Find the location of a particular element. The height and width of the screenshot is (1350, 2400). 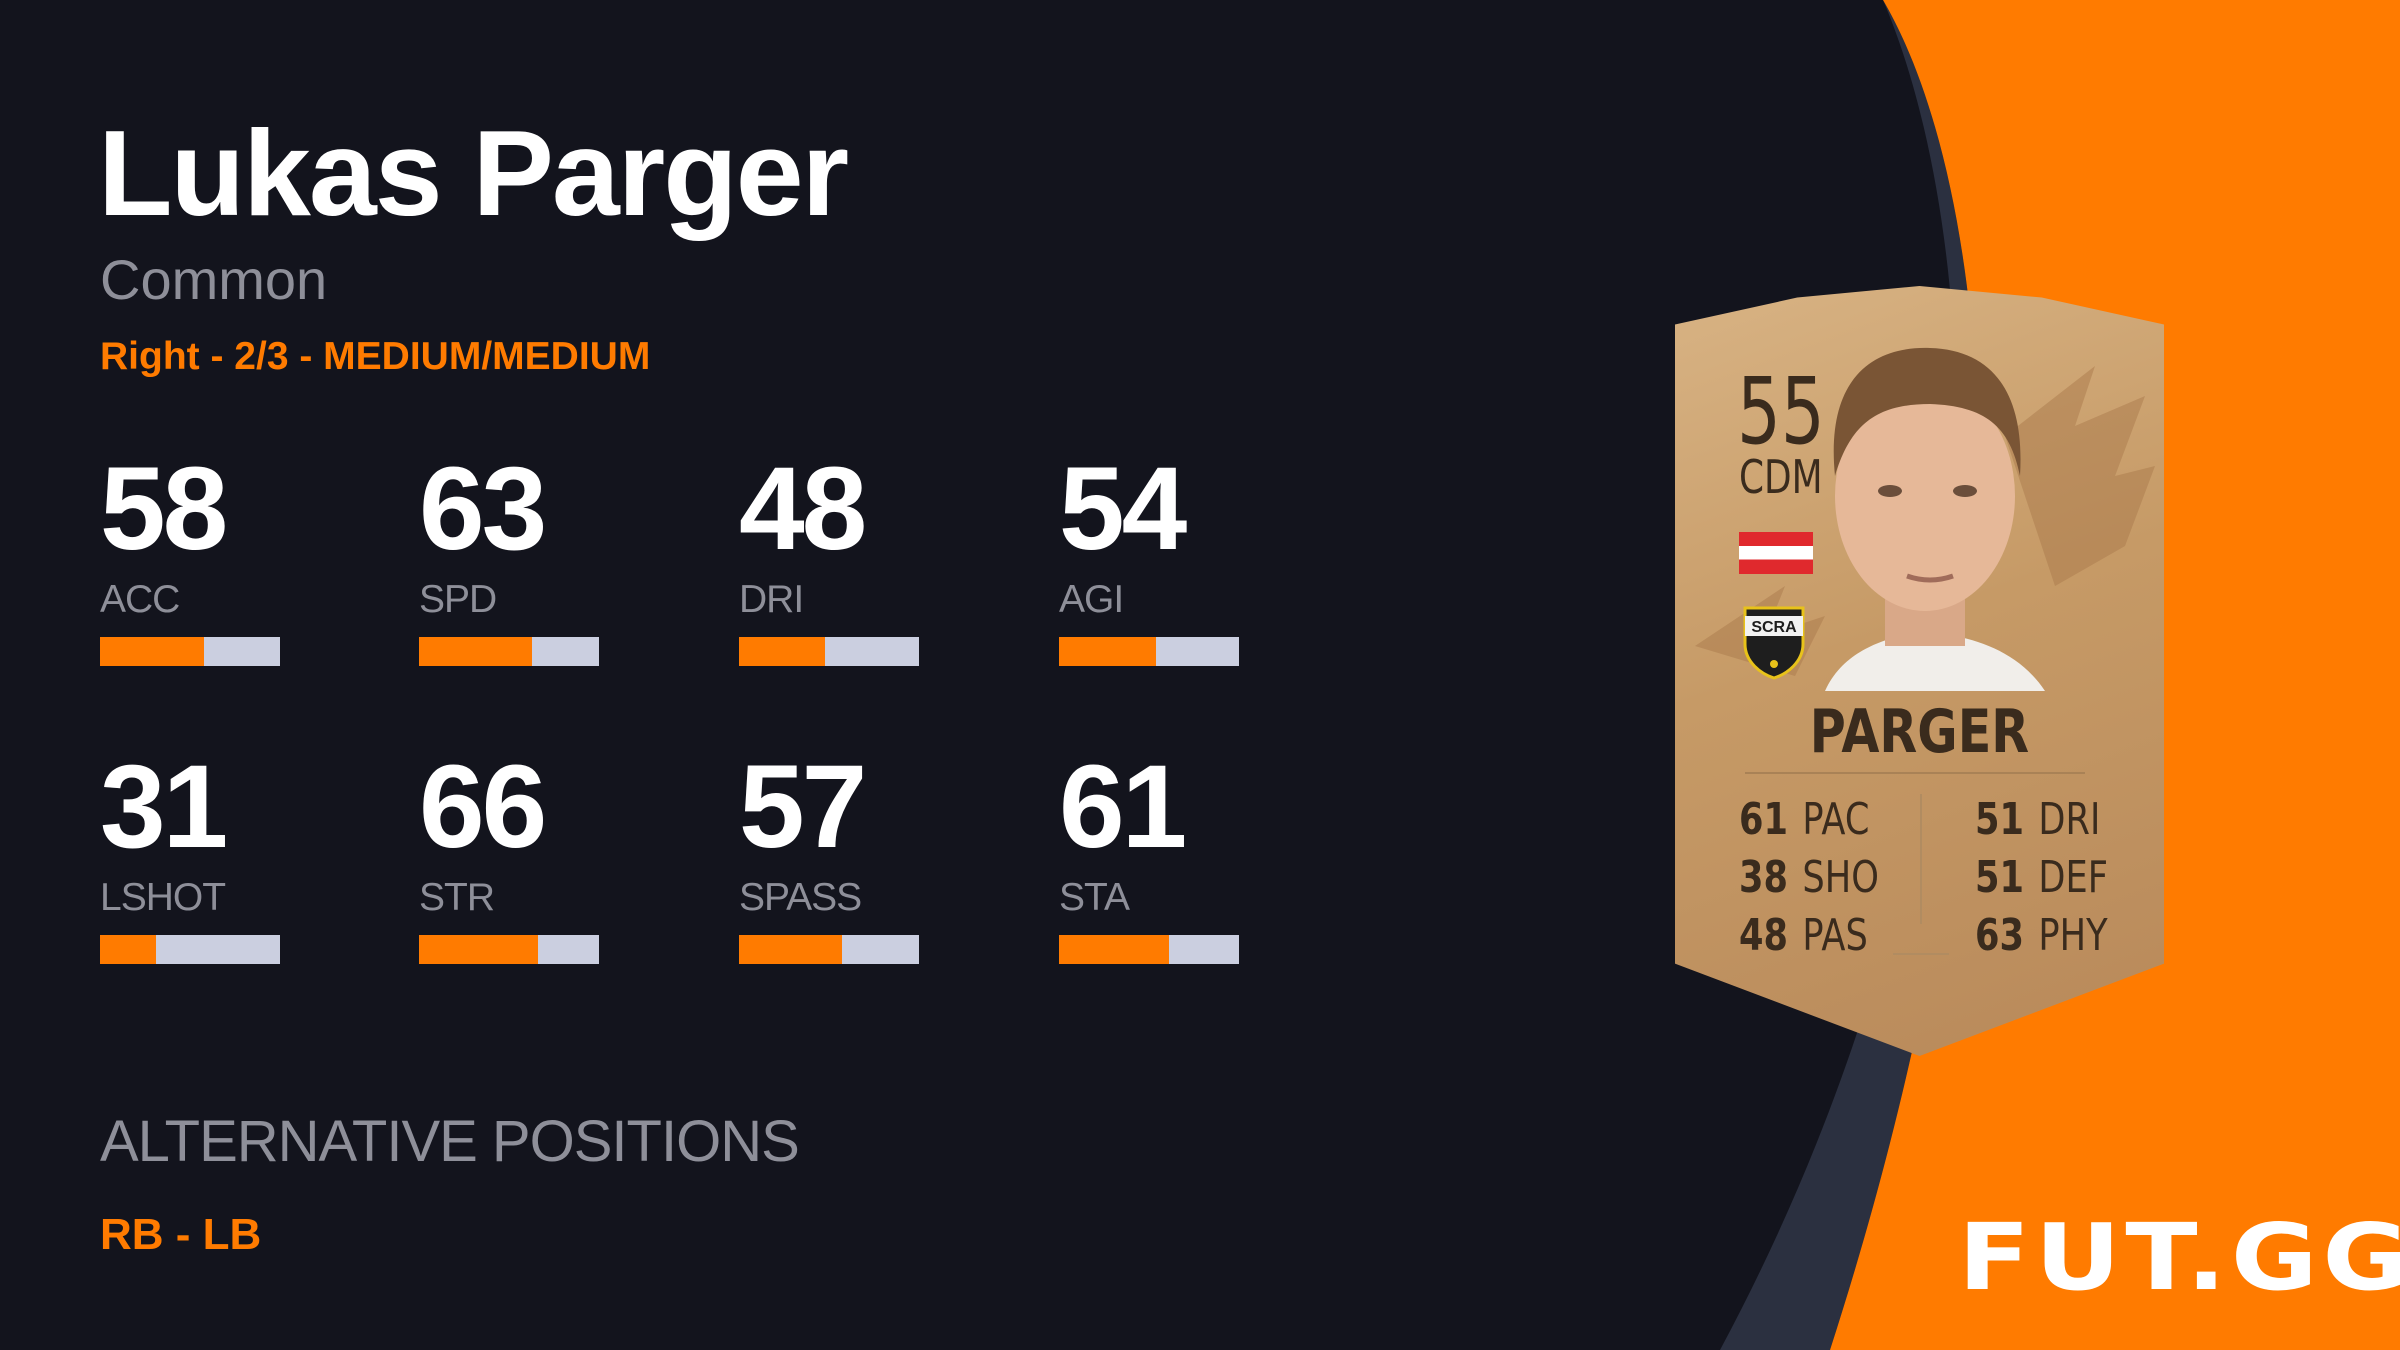

club-badge-icon: SCRA is located at coordinates (1774, 643).